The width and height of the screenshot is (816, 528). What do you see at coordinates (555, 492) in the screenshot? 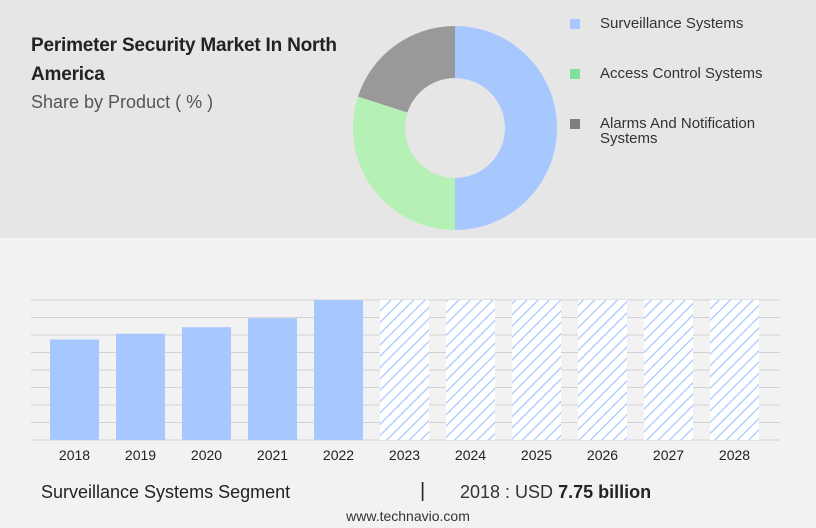
I see `footer-value: 2018 : USD 7.75 billion` at bounding box center [555, 492].